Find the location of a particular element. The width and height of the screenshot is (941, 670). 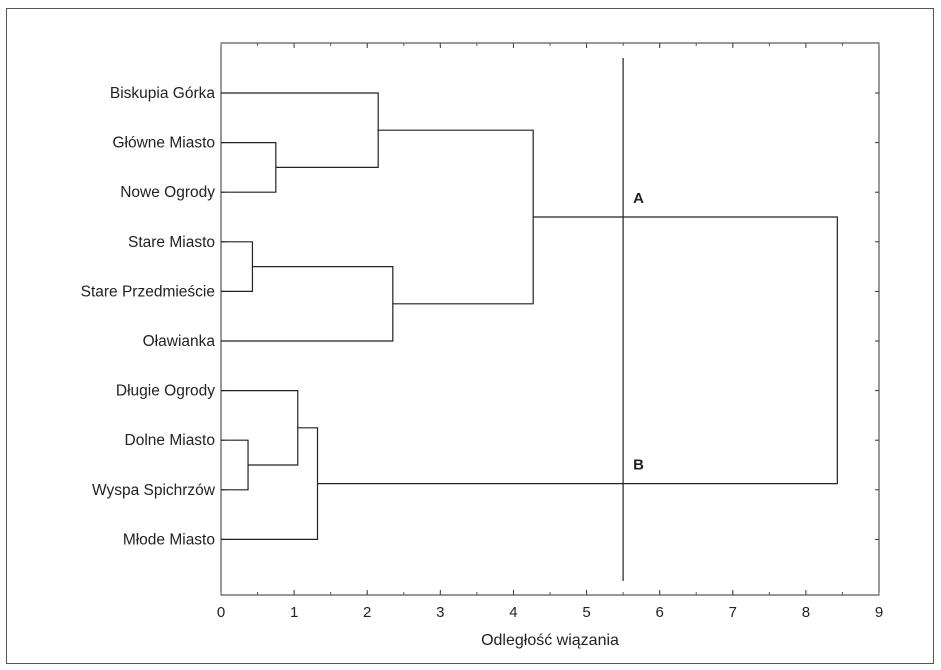

dendrogram-link-m1 is located at coordinates (249, 167).